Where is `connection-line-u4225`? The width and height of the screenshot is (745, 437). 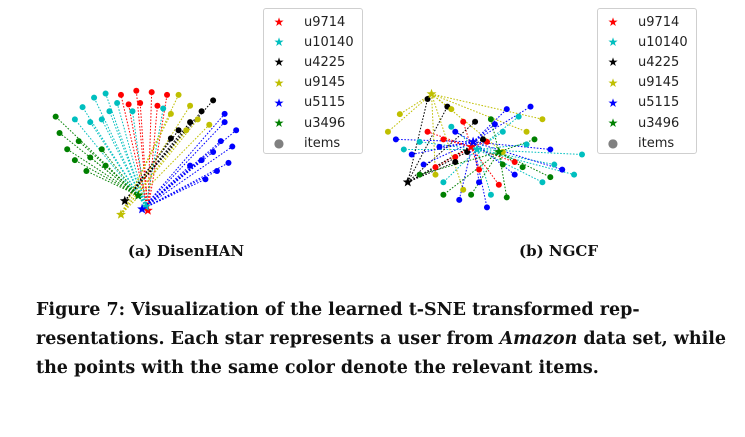 connection-line-u4225 is located at coordinates (151, 165).